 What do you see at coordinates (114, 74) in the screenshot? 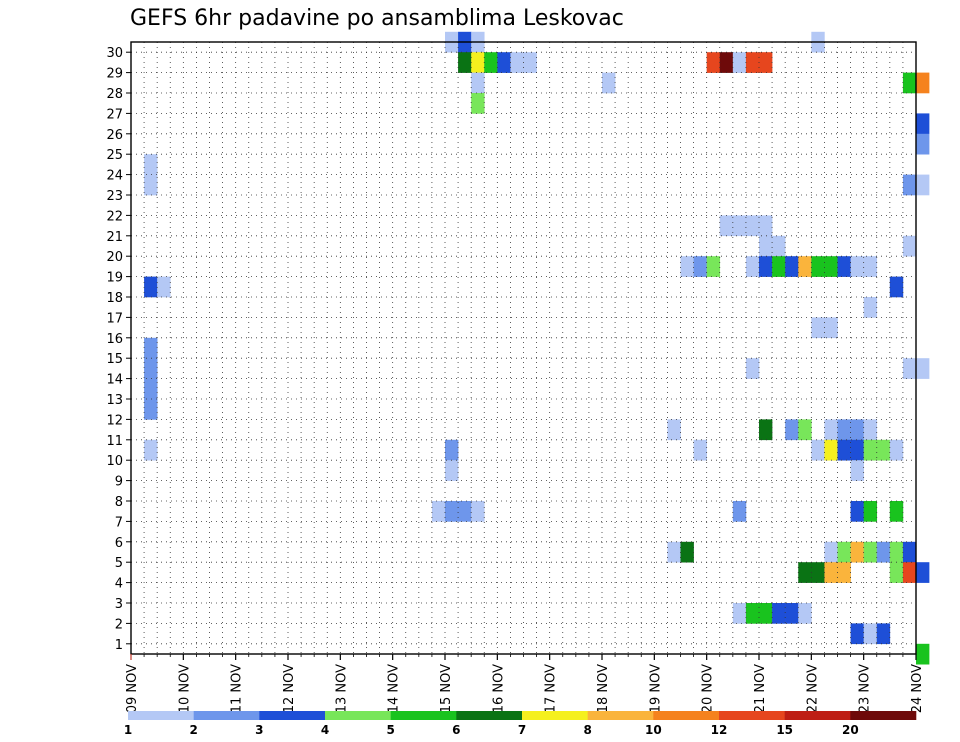
I see `y-tick-label: 29` at bounding box center [114, 74].